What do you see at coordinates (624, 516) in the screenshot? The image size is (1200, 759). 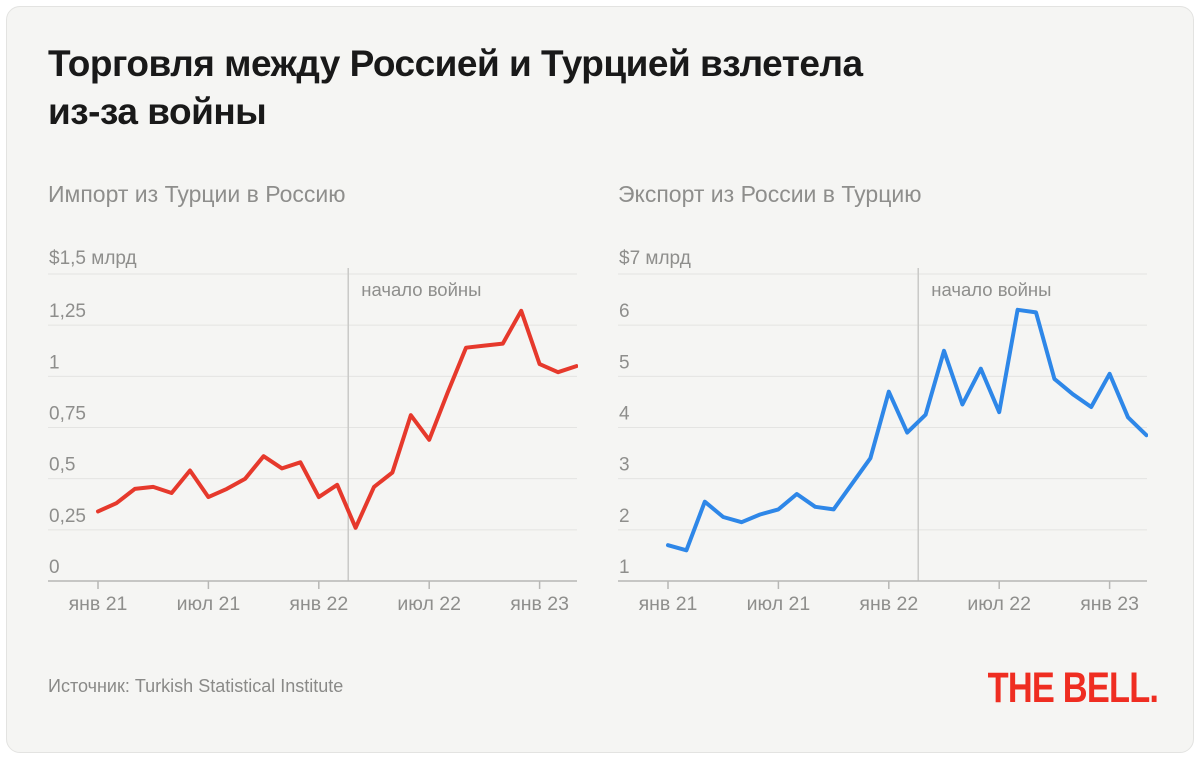 I see `y-tick-label: 2` at bounding box center [624, 516].